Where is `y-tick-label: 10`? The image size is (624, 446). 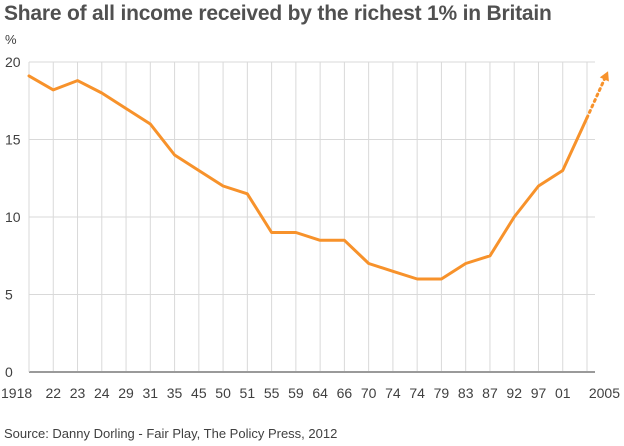 y-tick-label: 10 is located at coordinates (13, 217).